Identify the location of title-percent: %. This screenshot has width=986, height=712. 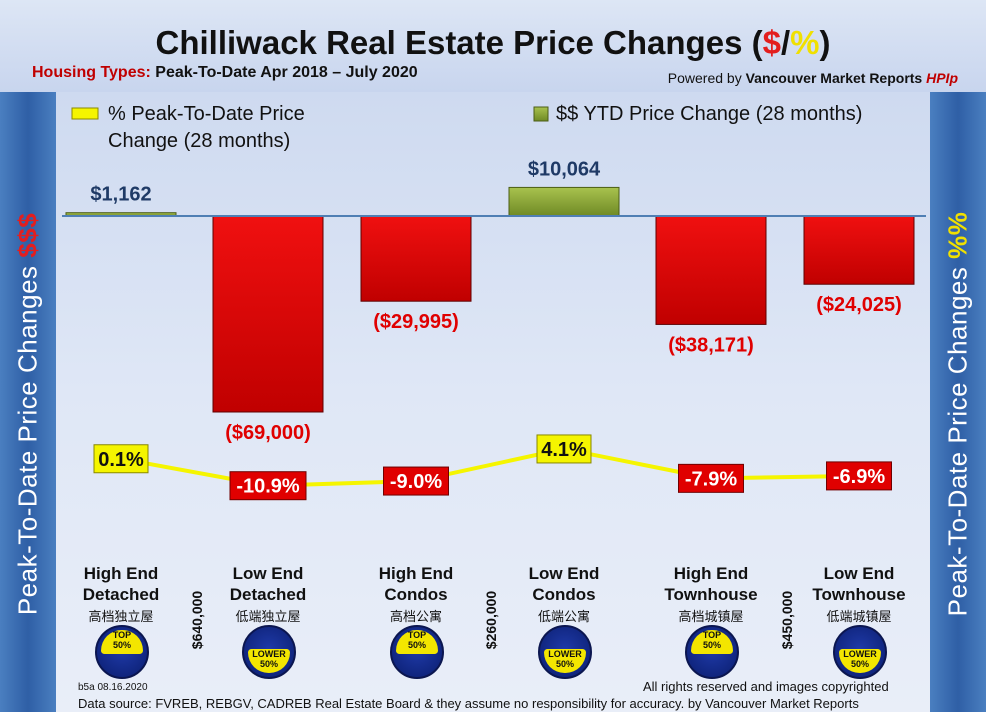
(805, 42).